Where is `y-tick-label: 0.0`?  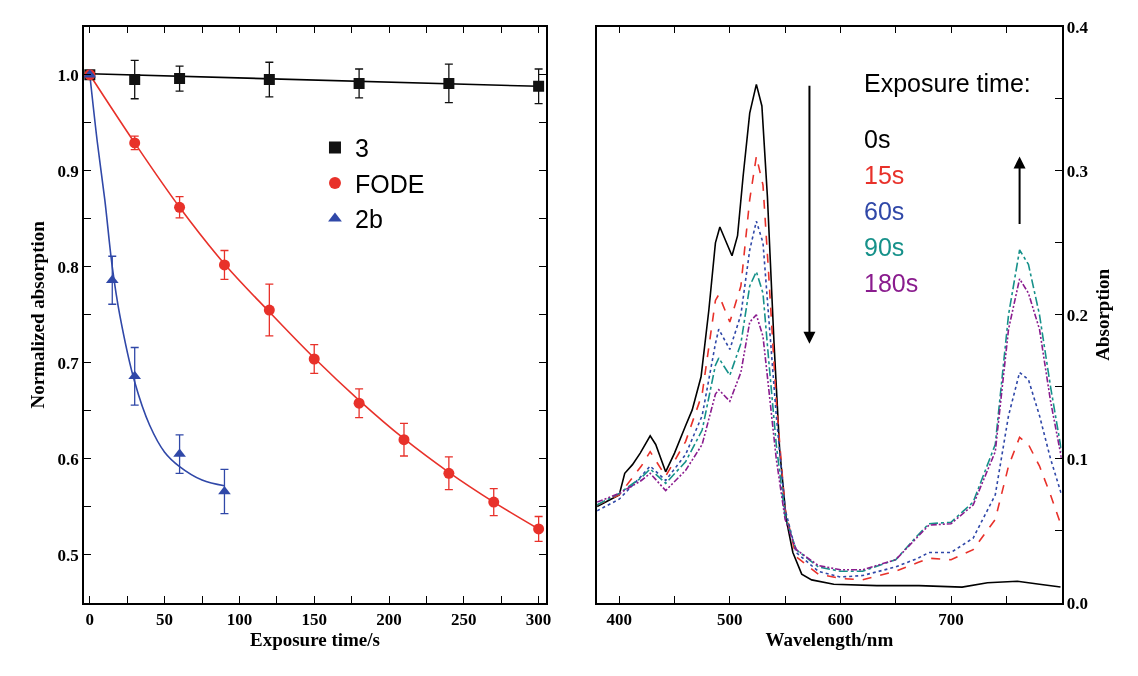 y-tick-label: 0.0 is located at coordinates (1077, 603).